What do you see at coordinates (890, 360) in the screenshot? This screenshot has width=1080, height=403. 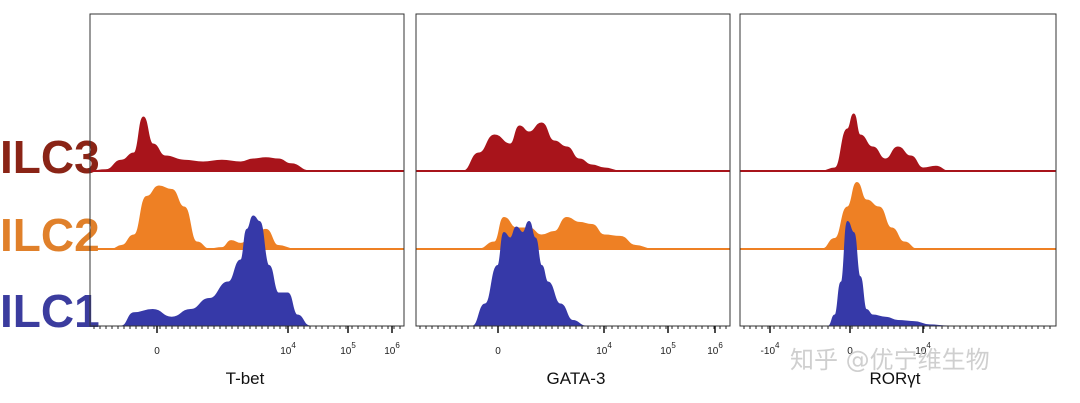 I see `watermark-text: 知乎 @优宁维生物` at bounding box center [890, 360].